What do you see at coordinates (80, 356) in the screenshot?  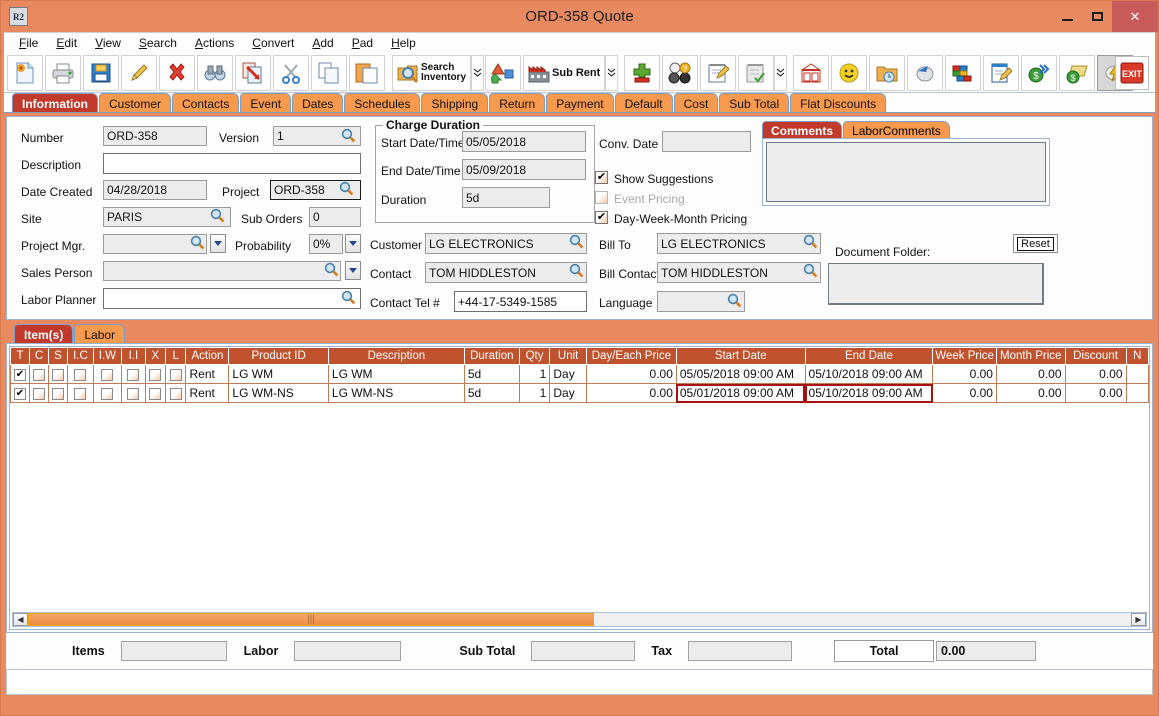 I see `col-ic: I.C` at bounding box center [80, 356].